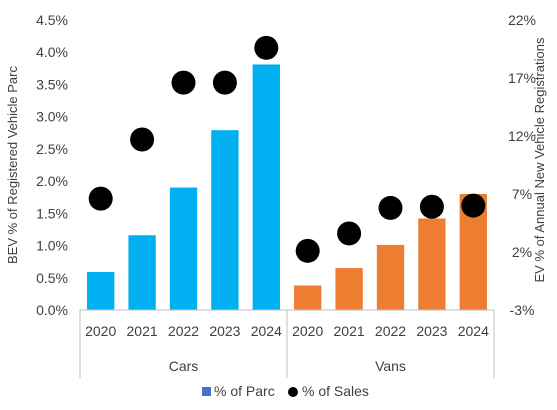  I want to click on legend-sales-label: % of Sales, so click(335, 391).